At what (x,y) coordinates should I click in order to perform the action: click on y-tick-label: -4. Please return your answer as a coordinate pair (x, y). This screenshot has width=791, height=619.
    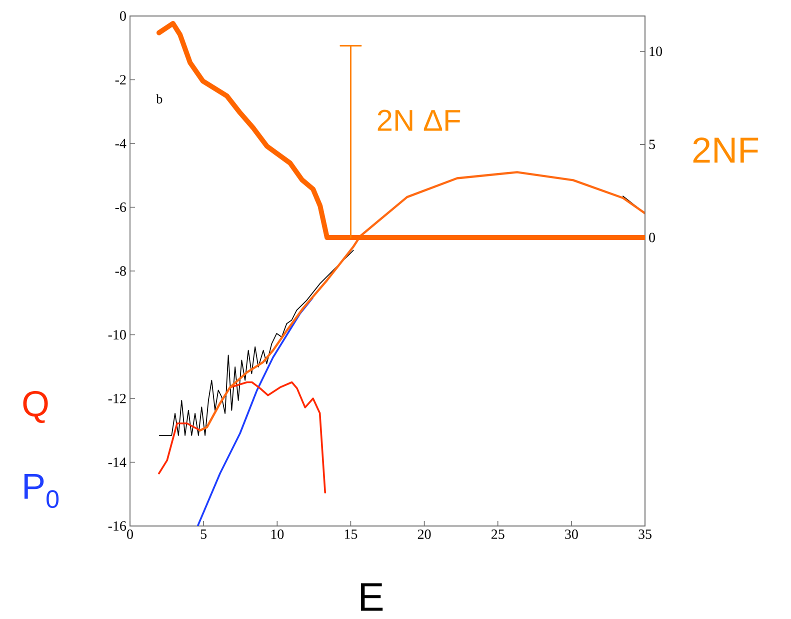
    Looking at the image, I should click on (120, 143).